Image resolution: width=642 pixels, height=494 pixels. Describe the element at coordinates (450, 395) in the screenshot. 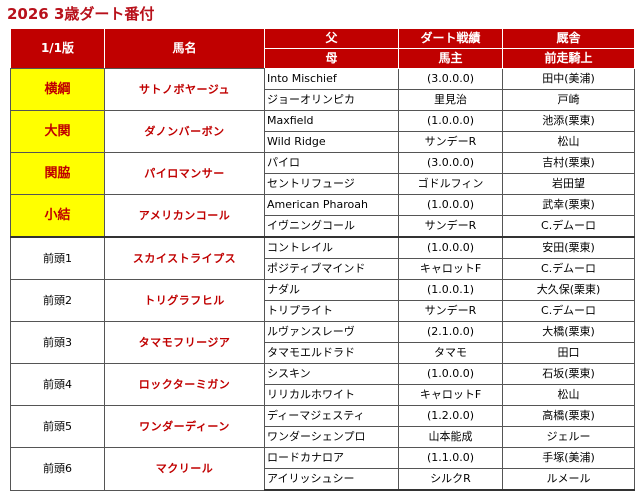

I see `owner-cell: キャロットF` at that location.